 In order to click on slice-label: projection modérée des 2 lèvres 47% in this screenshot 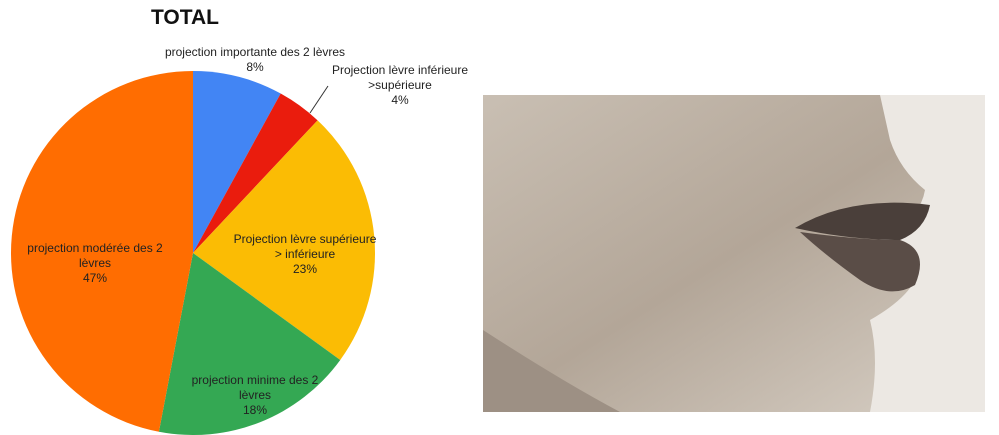, I will do `click(95, 263)`.